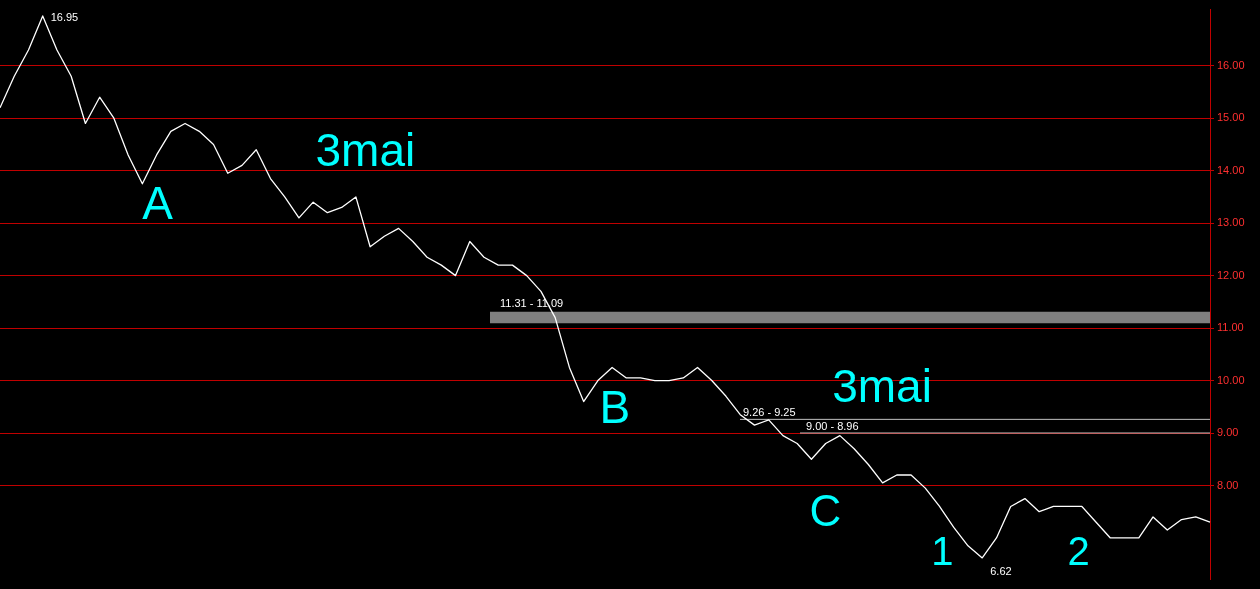 The image size is (1260, 589). I want to click on y-tick-label: 16.00, so click(1231, 64).